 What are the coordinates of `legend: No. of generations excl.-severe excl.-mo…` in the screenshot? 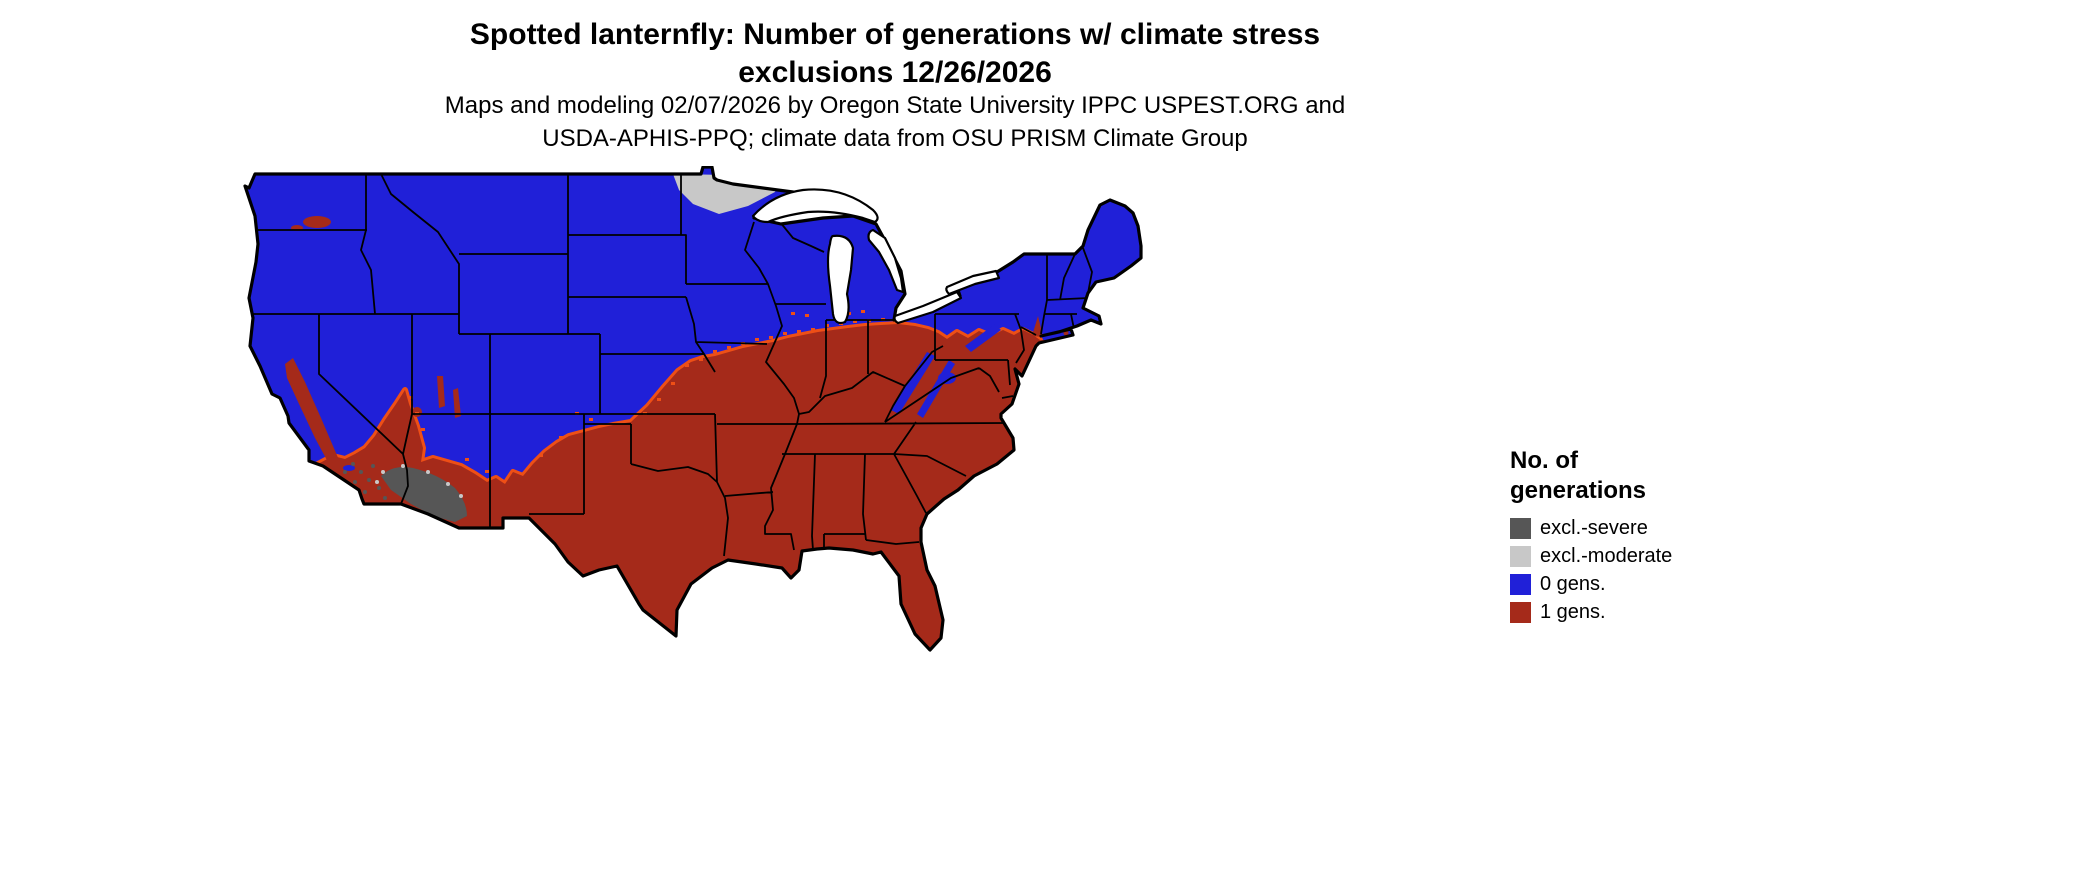 It's located at (1591, 537).